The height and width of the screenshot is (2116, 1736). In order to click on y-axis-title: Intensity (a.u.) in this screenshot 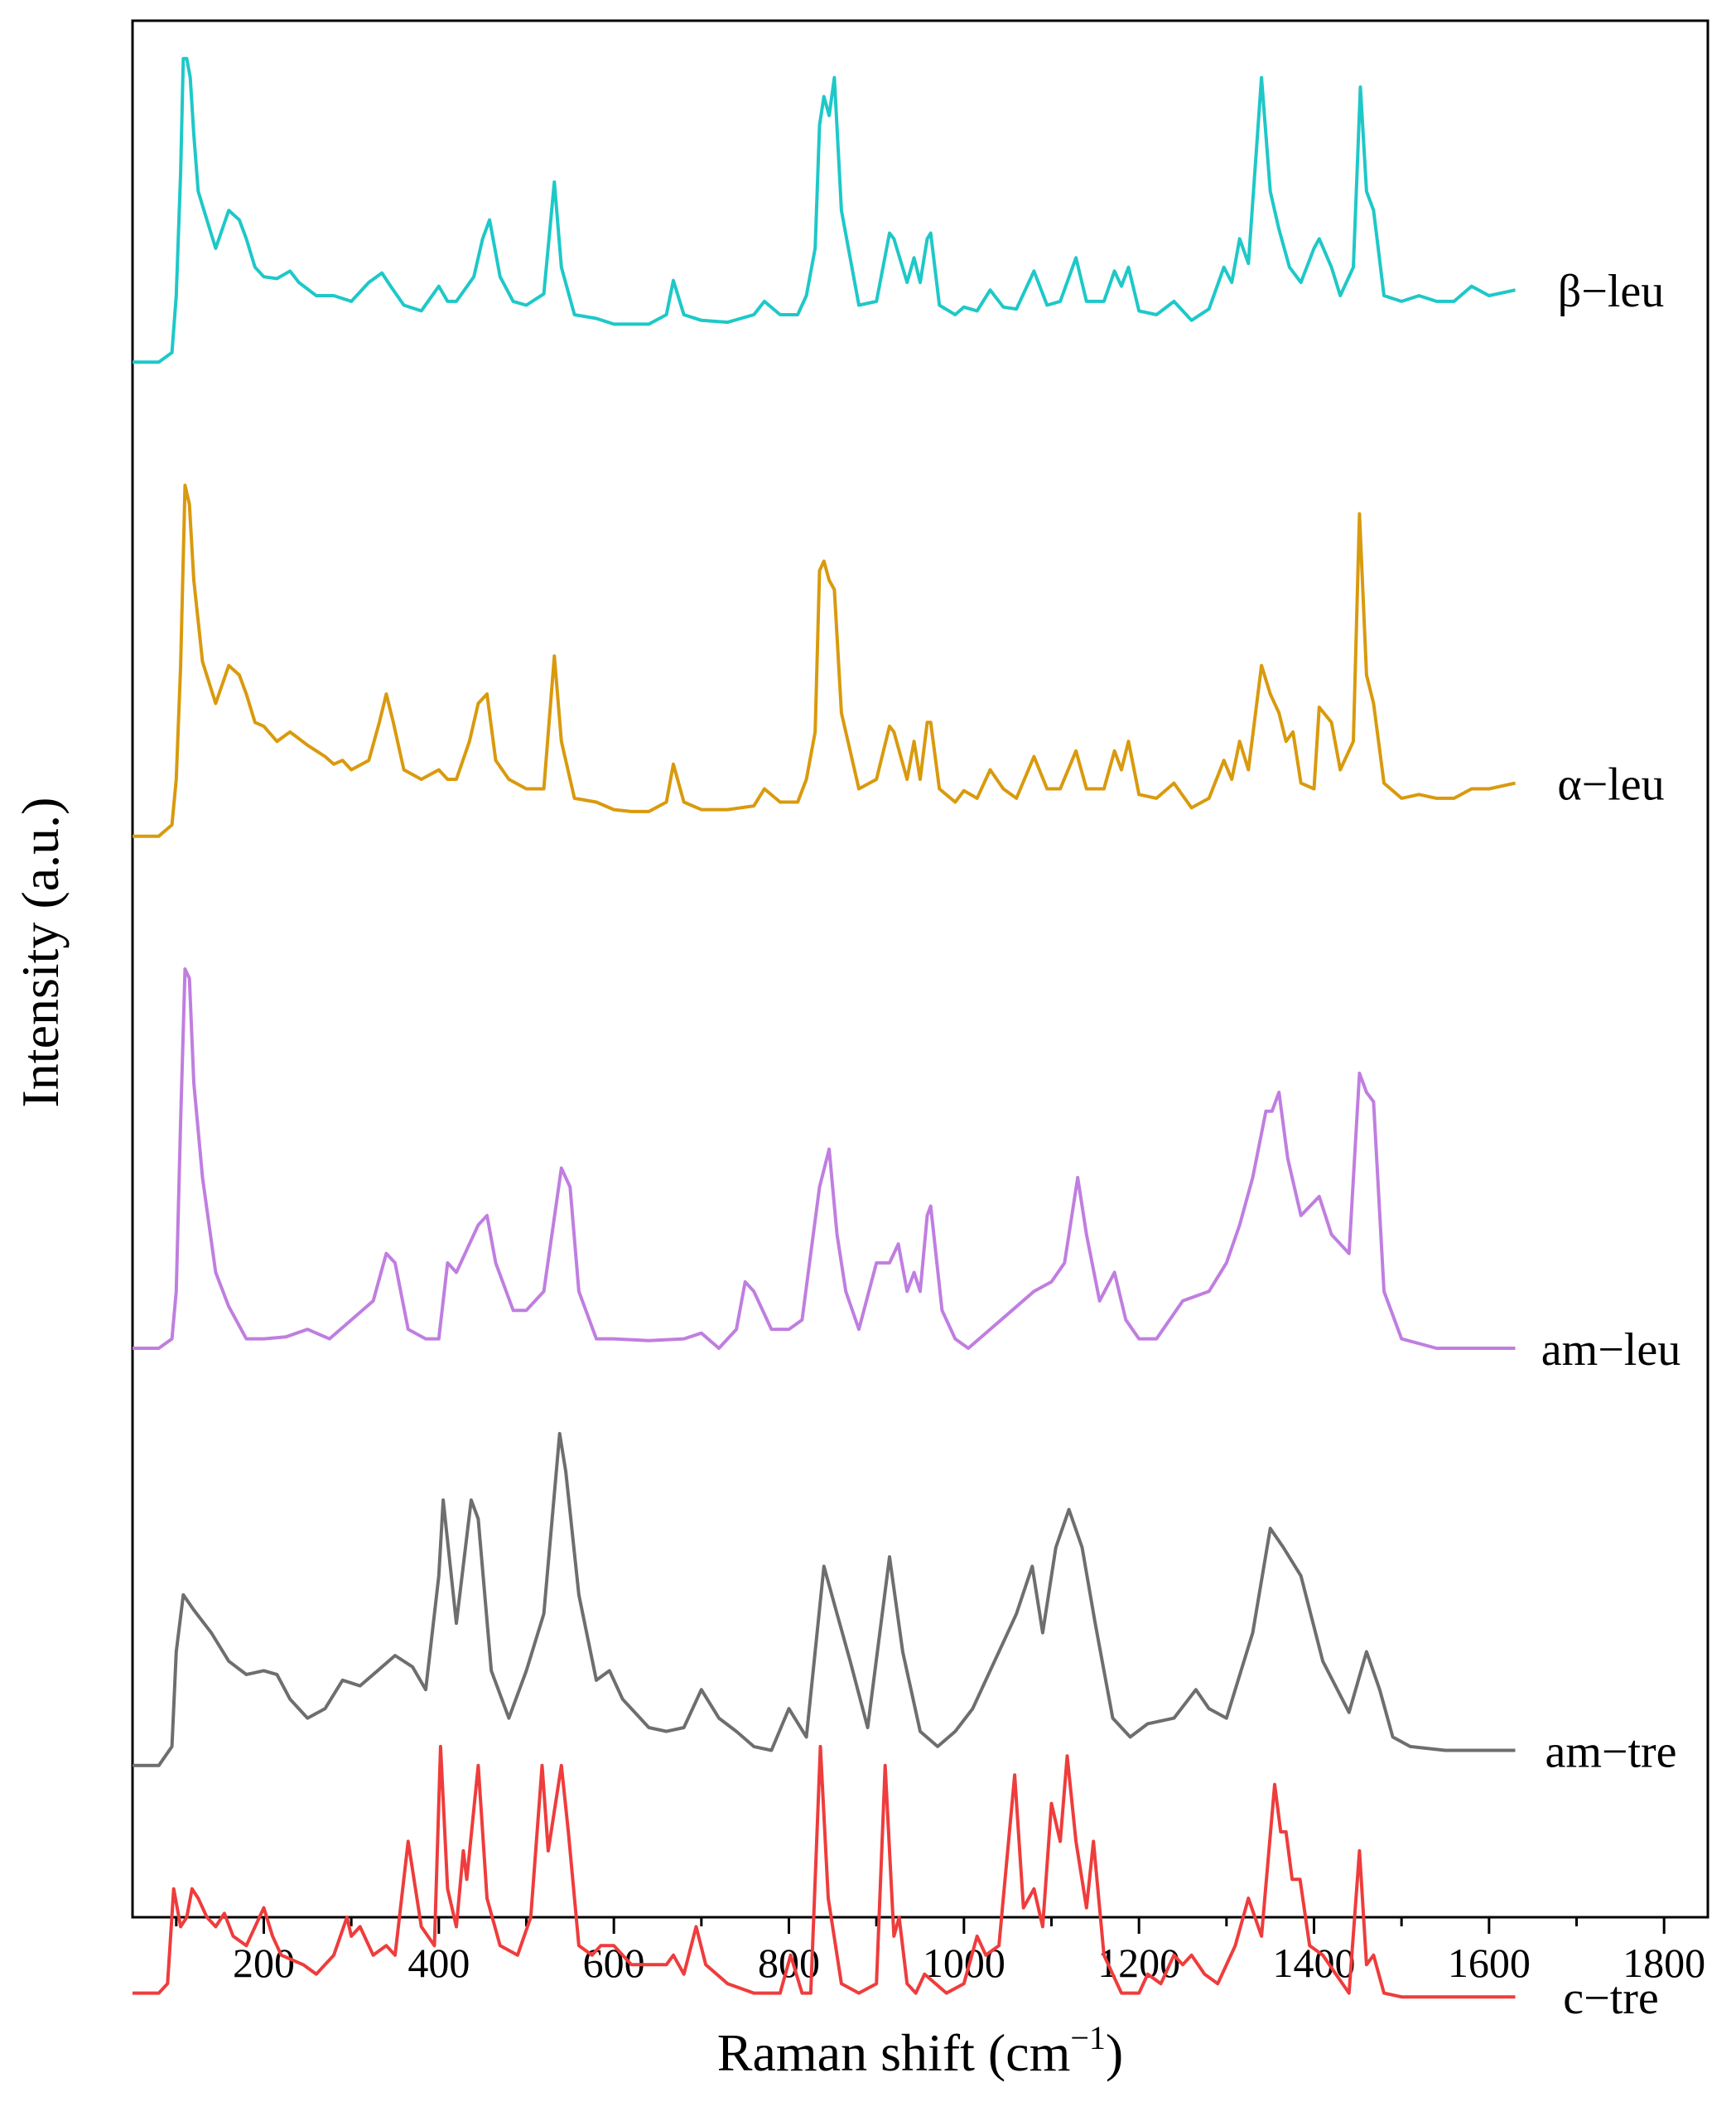, I will do `click(40, 953)`.